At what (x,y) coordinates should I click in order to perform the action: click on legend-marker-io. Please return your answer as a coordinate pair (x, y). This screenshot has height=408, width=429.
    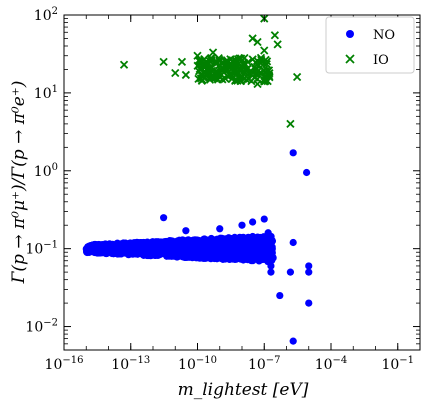
    Looking at the image, I should click on (350, 59).